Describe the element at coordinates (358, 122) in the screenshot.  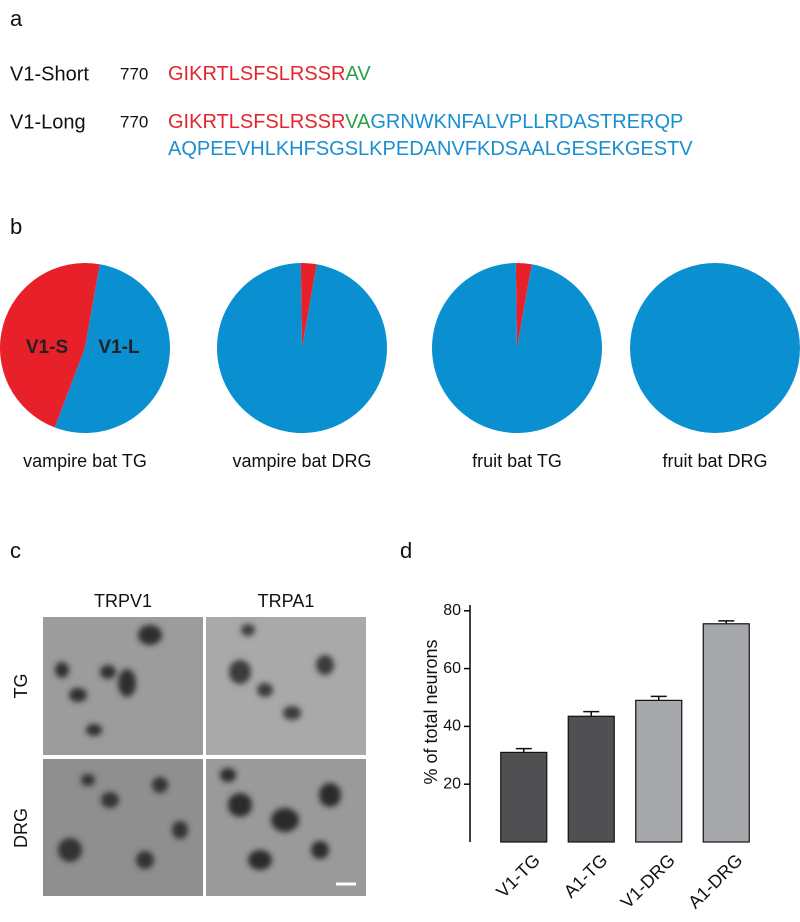
I see `sequence-segment: VA` at that location.